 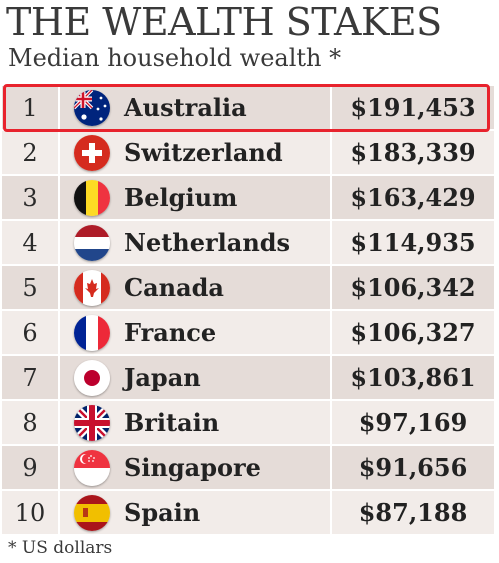 What do you see at coordinates (414, 107) in the screenshot?
I see `wealth-cell: $191,453` at bounding box center [414, 107].